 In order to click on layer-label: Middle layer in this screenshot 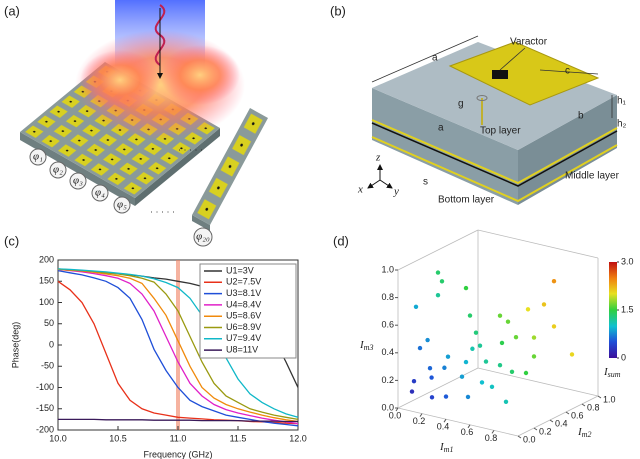, I will do `click(592, 176)`.